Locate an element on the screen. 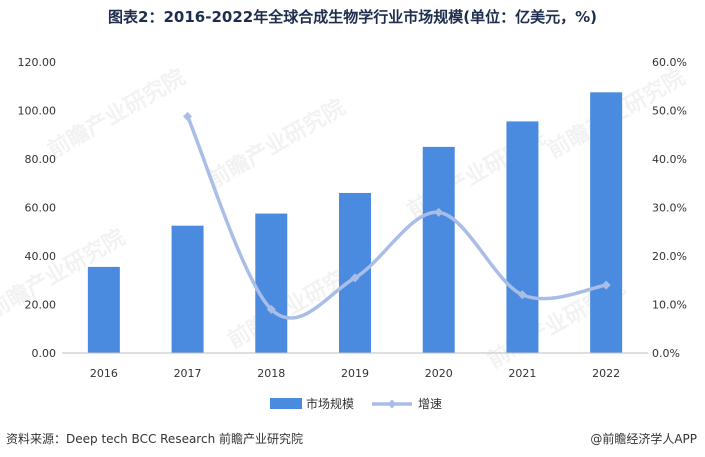  left-tick-label: 0.00 is located at coordinates (44, 353).